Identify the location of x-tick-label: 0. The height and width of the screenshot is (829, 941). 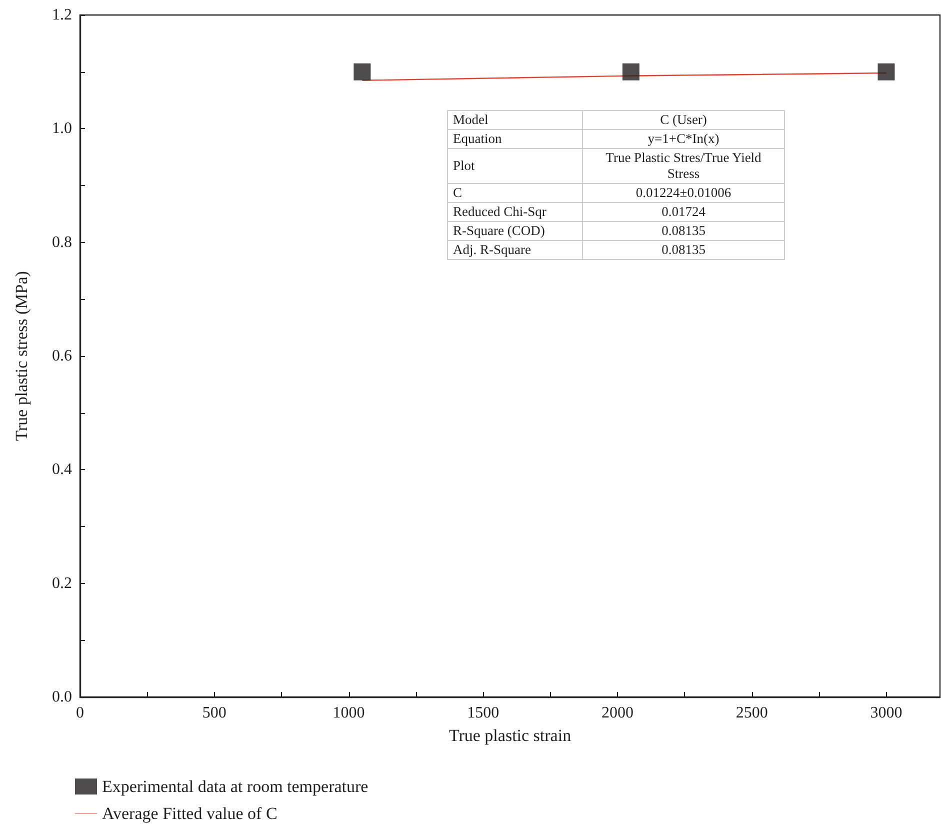
(80, 713).